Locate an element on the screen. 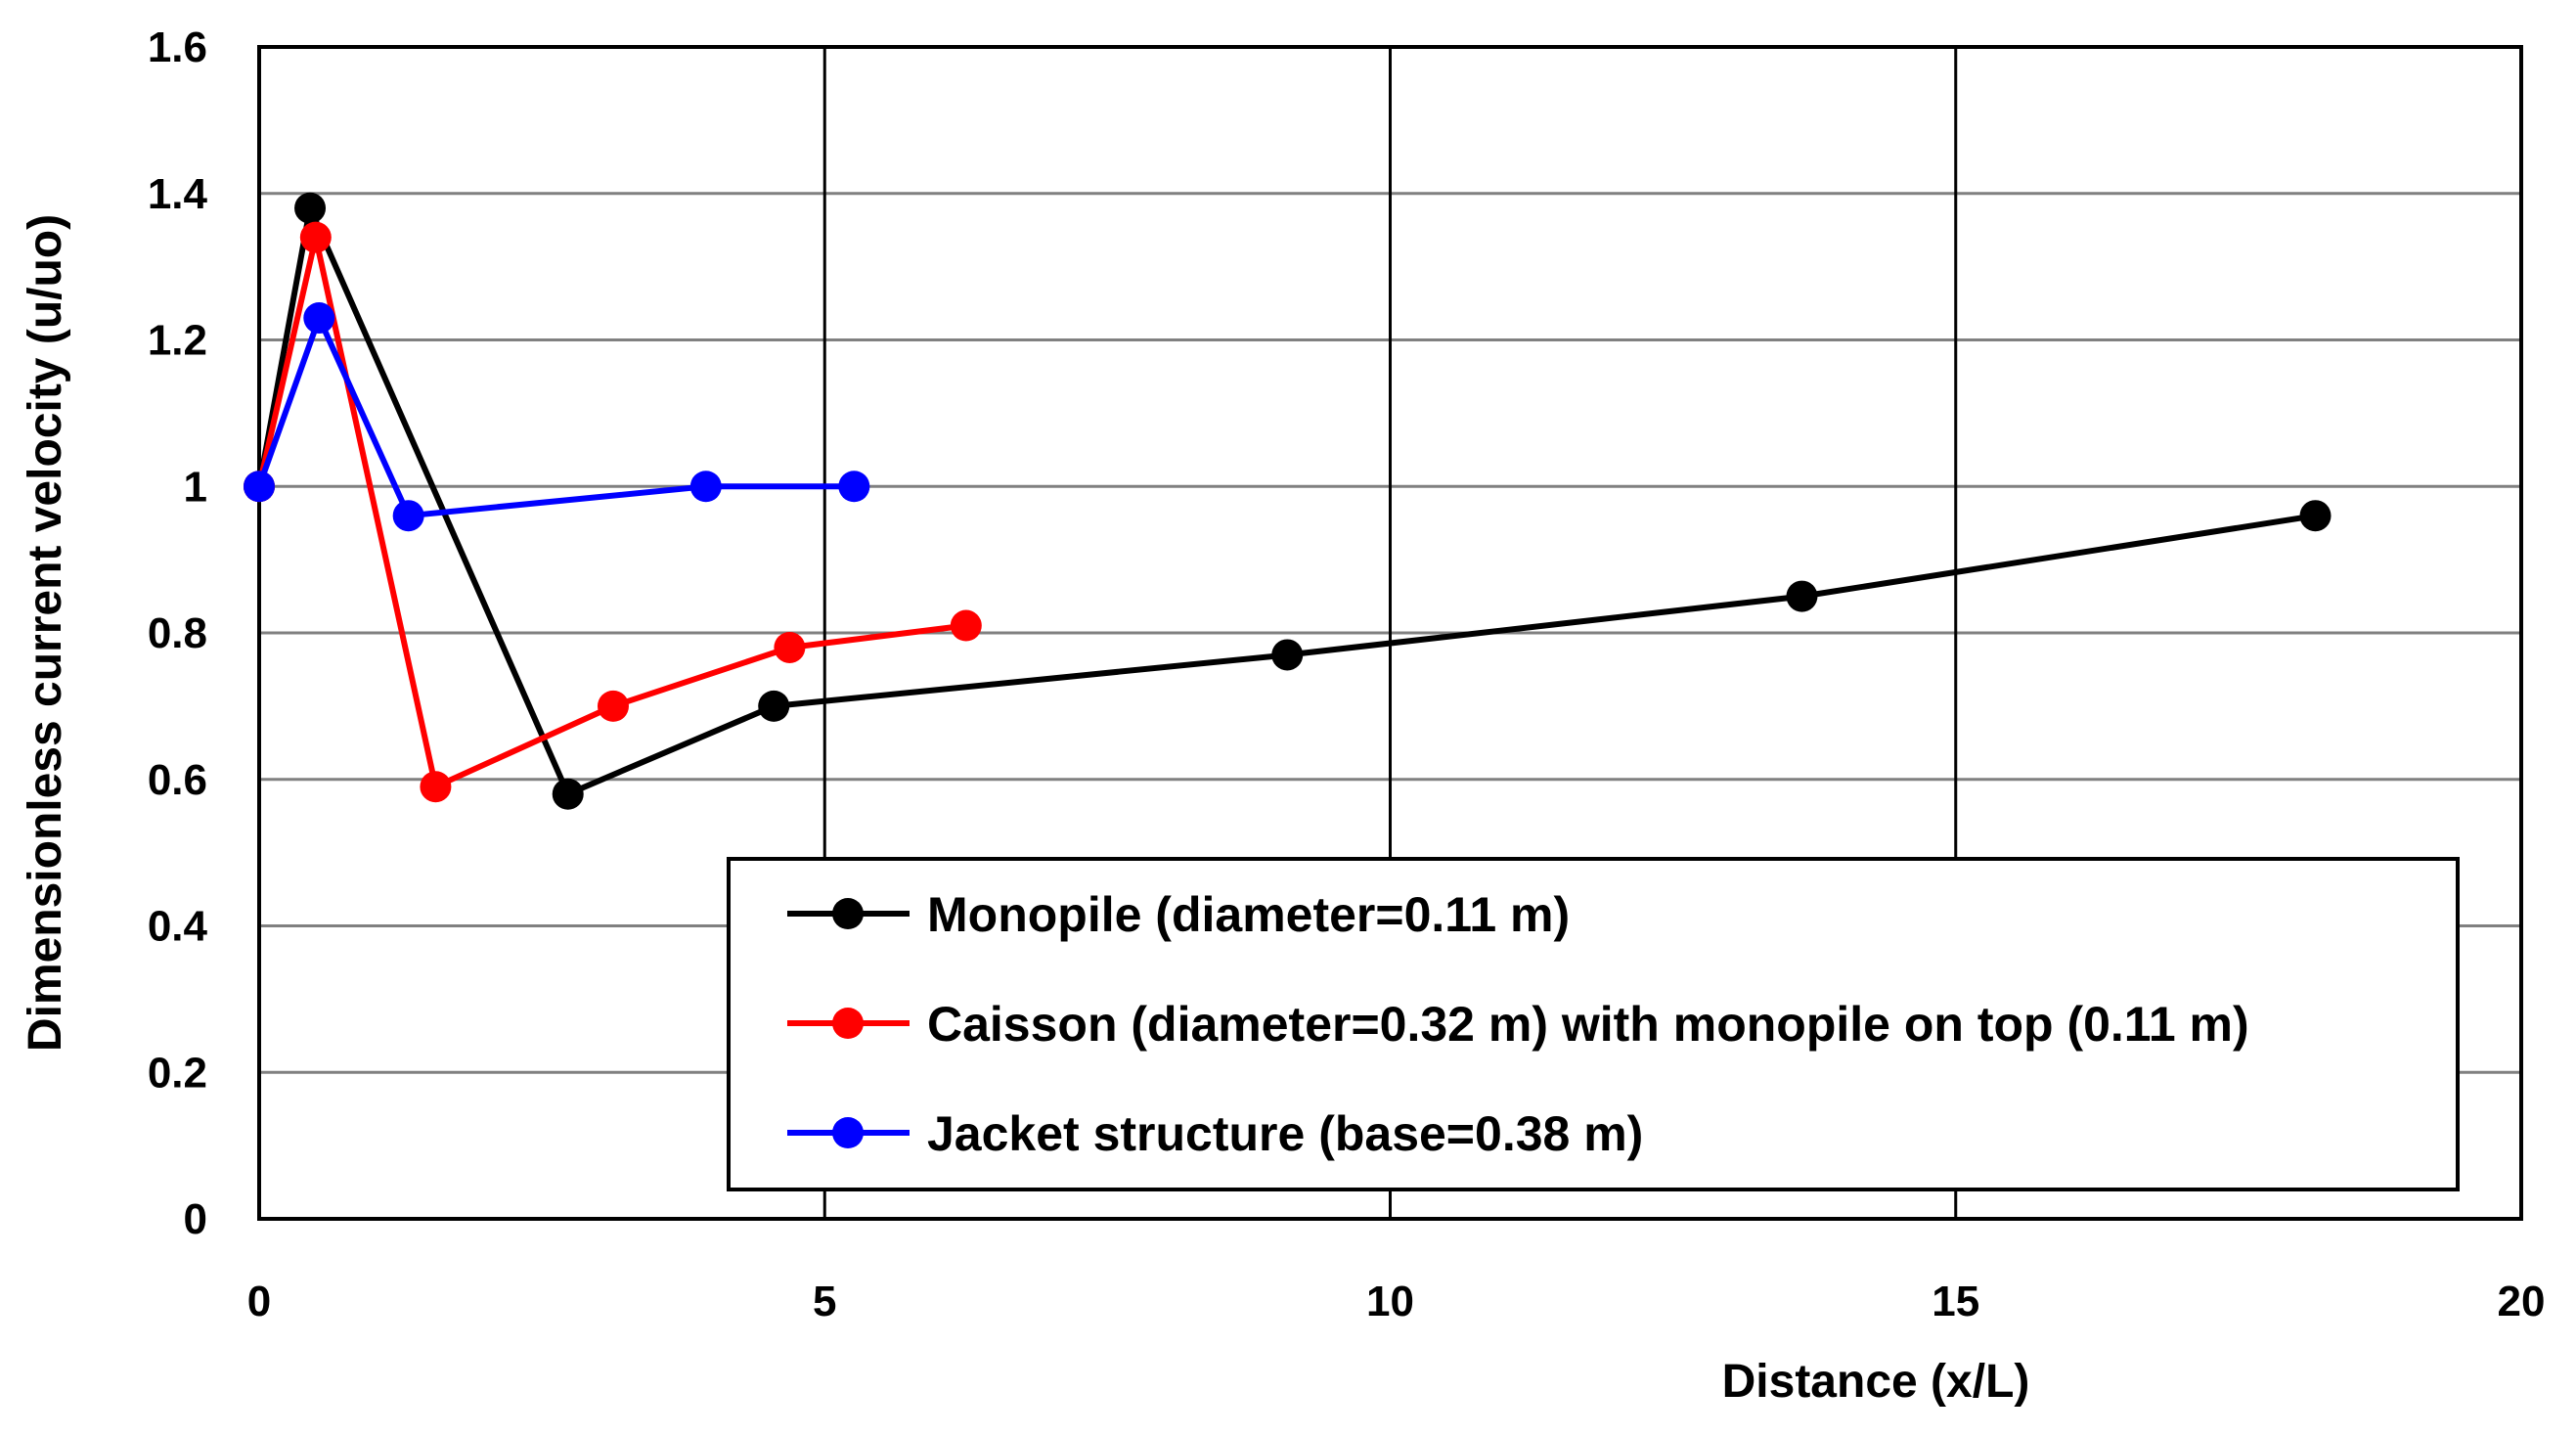 This screenshot has width=2576, height=1436. x-tick-label: 0 is located at coordinates (259, 1302).